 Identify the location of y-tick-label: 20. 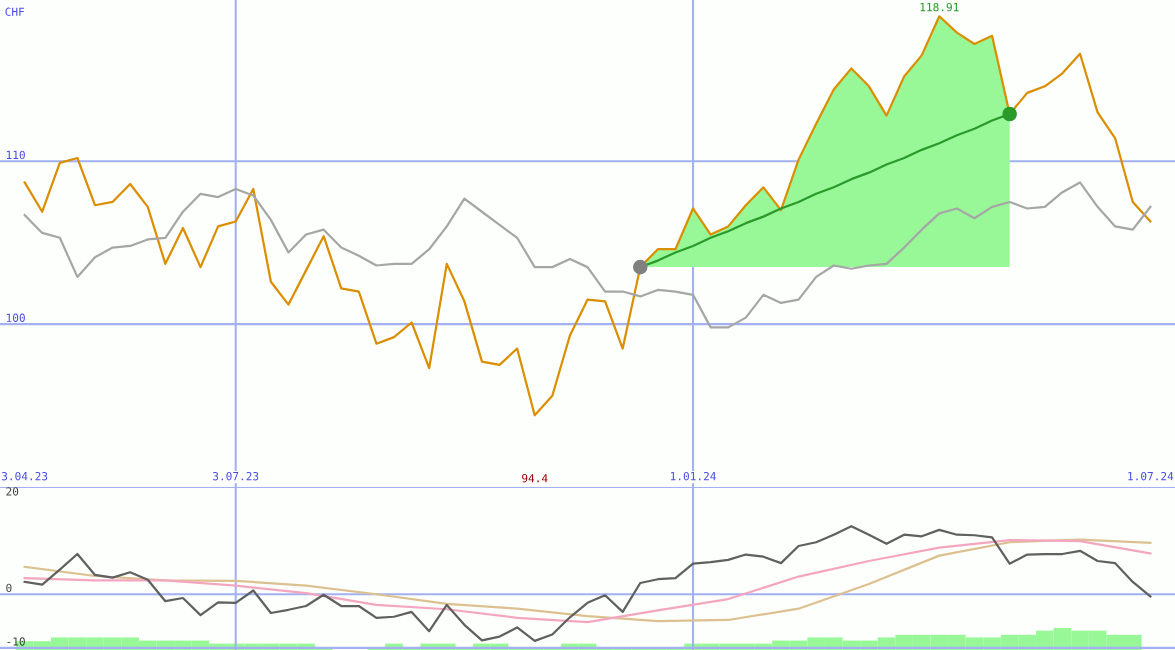
(12, 491).